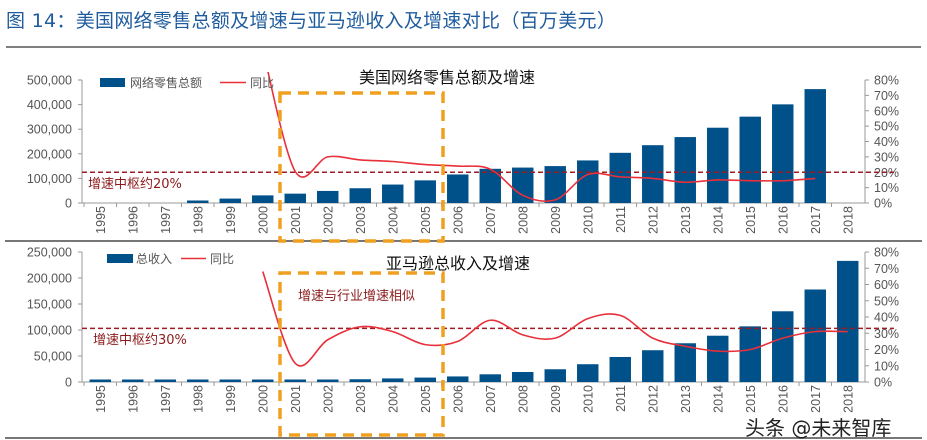  What do you see at coordinates (458, 220) in the screenshot?
I see `x-tick-label: 2006` at bounding box center [458, 220].